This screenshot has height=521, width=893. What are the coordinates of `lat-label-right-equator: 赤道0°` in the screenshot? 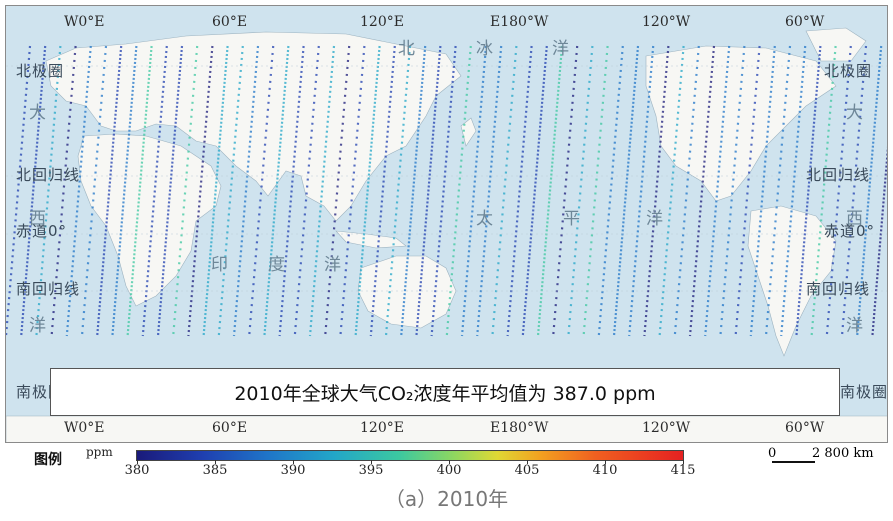 It's located at (850, 231).